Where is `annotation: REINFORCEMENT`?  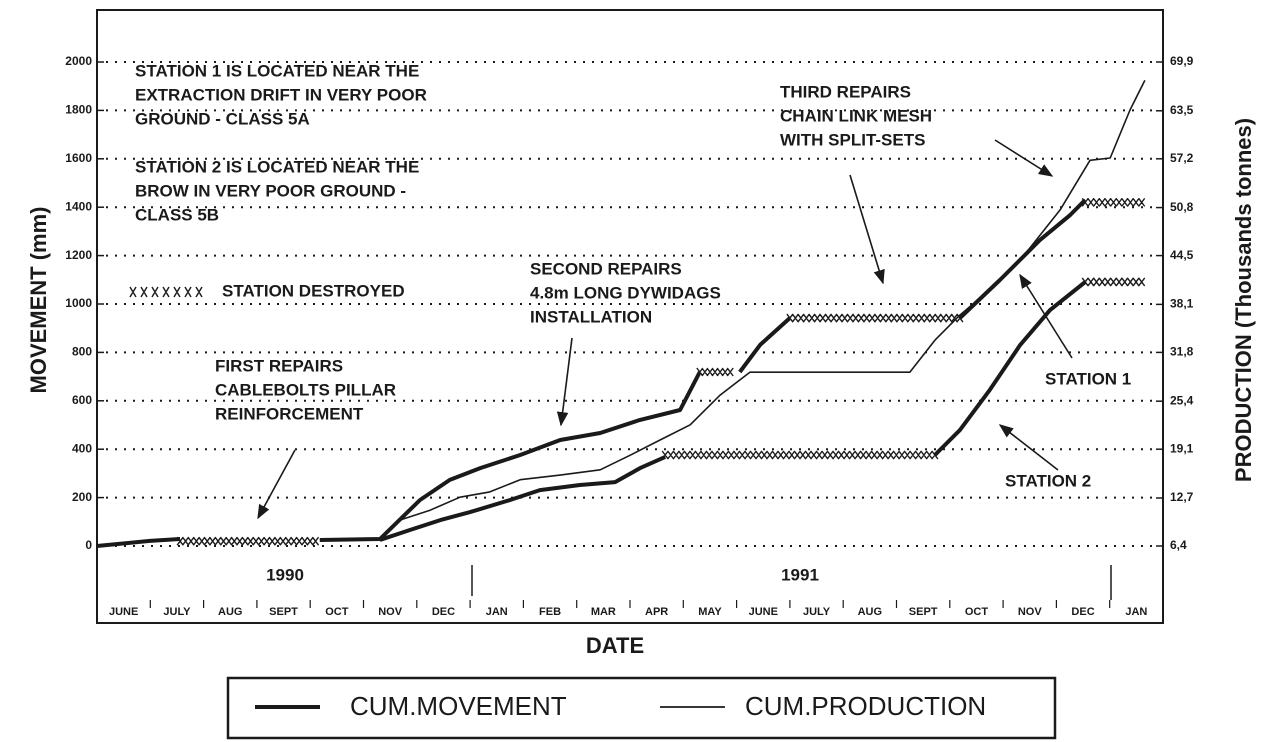 annotation: REINFORCEMENT is located at coordinates (289, 413).